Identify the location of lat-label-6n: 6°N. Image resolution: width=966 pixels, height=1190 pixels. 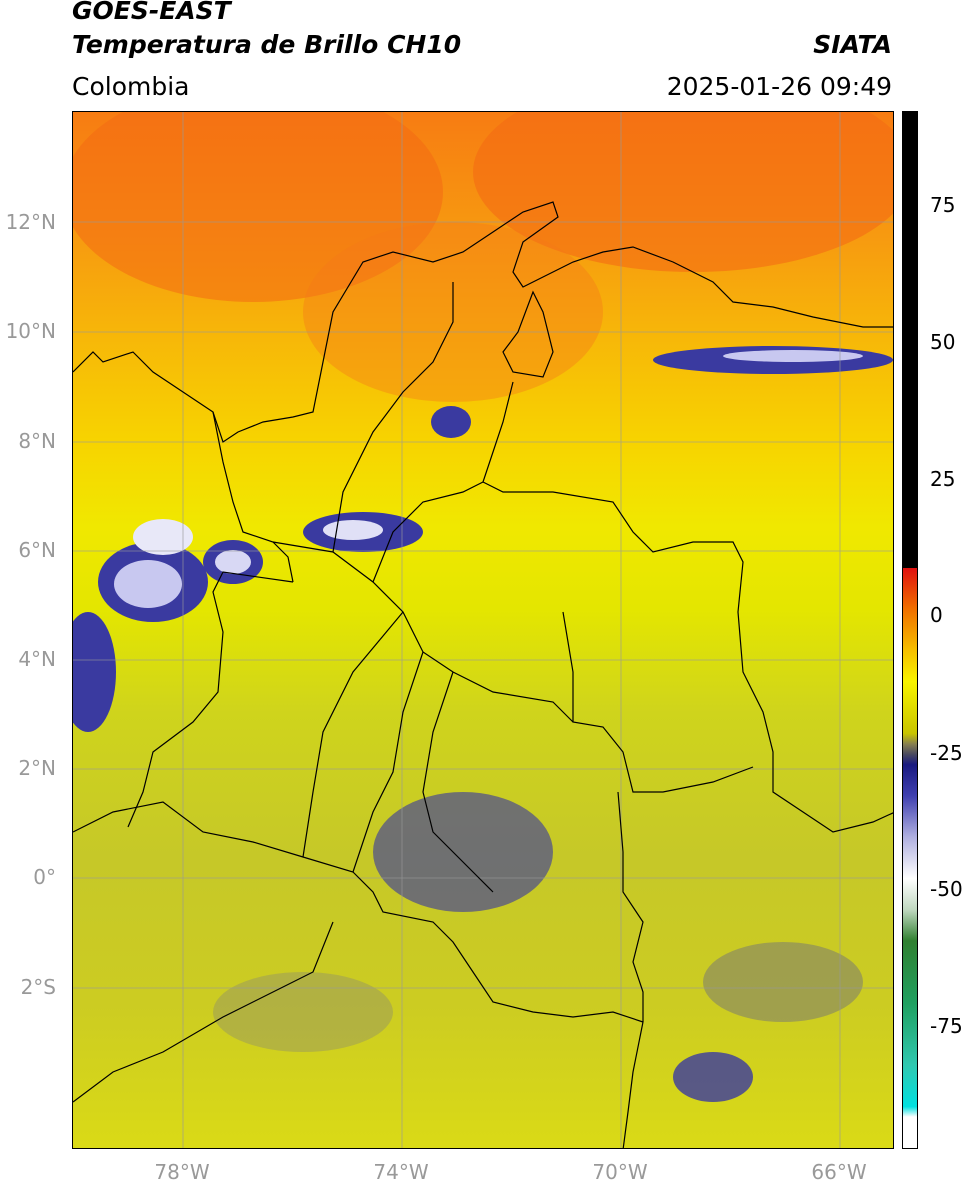
(37, 550).